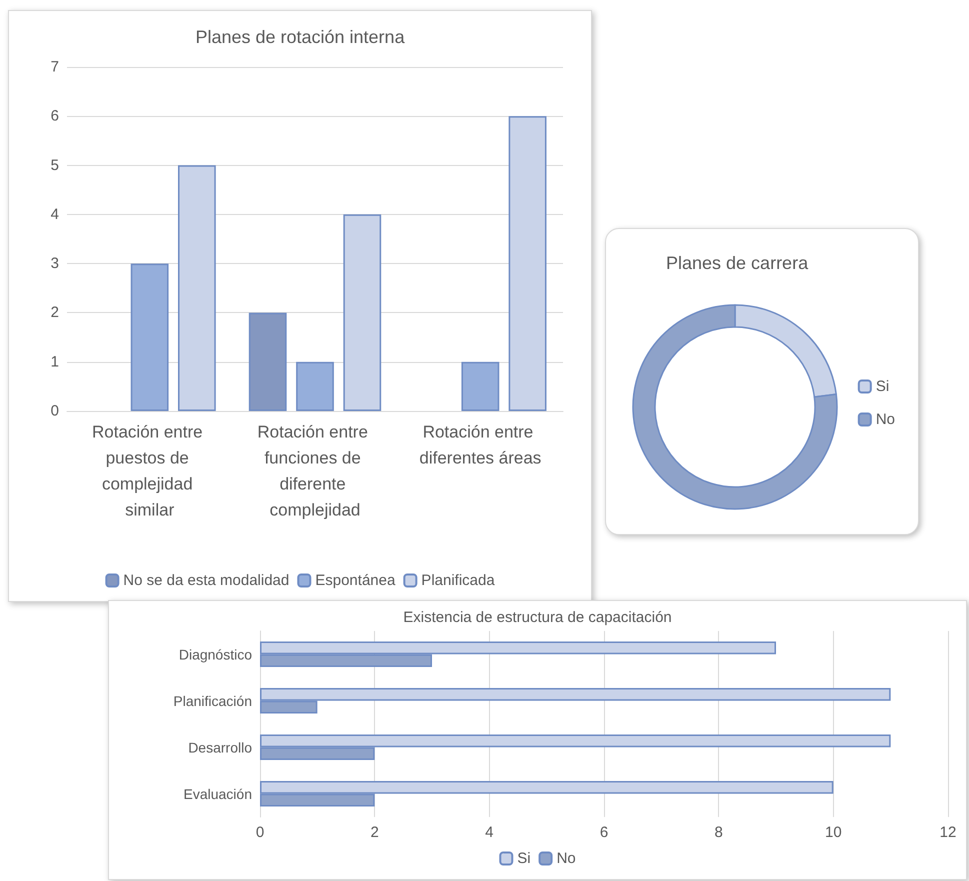 The image size is (969, 881). What do you see at coordinates (220, 747) in the screenshot?
I see `y-tick-label: Desarrollo` at bounding box center [220, 747].